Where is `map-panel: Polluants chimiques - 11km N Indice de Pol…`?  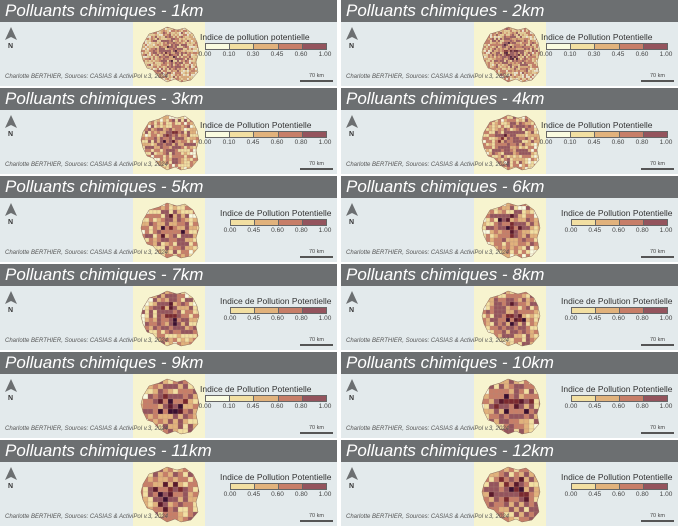 map-panel: Polluants chimiques - 11km N Indice de Pol… is located at coordinates (168, 483).